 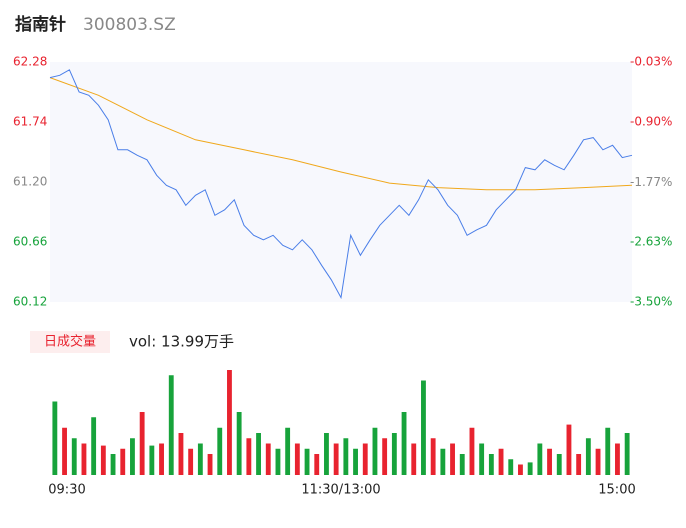 I want to click on volume-tag-bg, so click(x=70, y=342).